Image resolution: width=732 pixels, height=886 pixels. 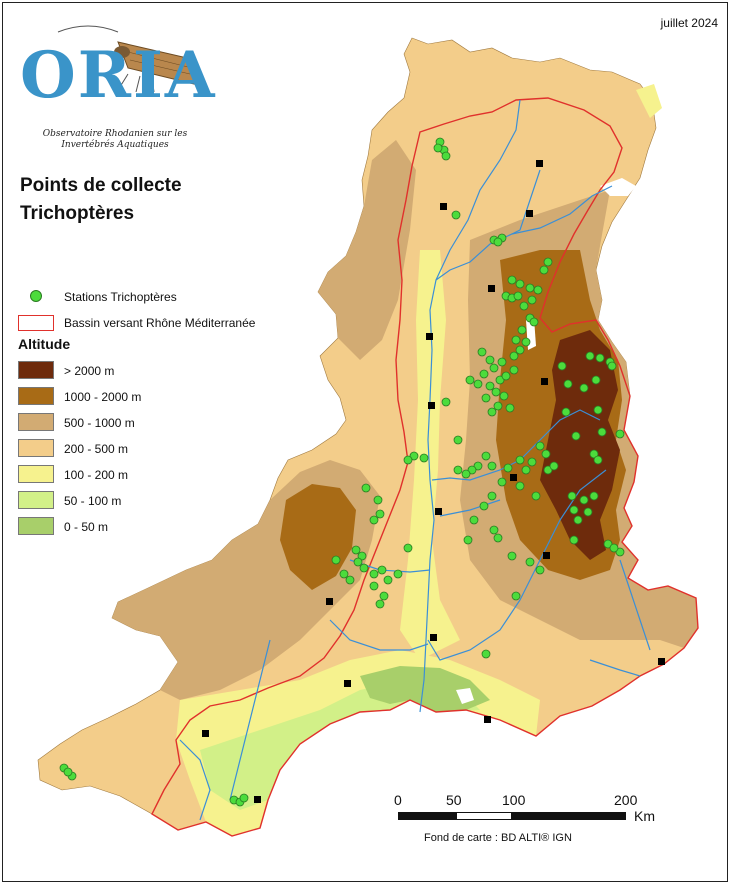 I want to click on lake-geneva, so click(x=618, y=187).